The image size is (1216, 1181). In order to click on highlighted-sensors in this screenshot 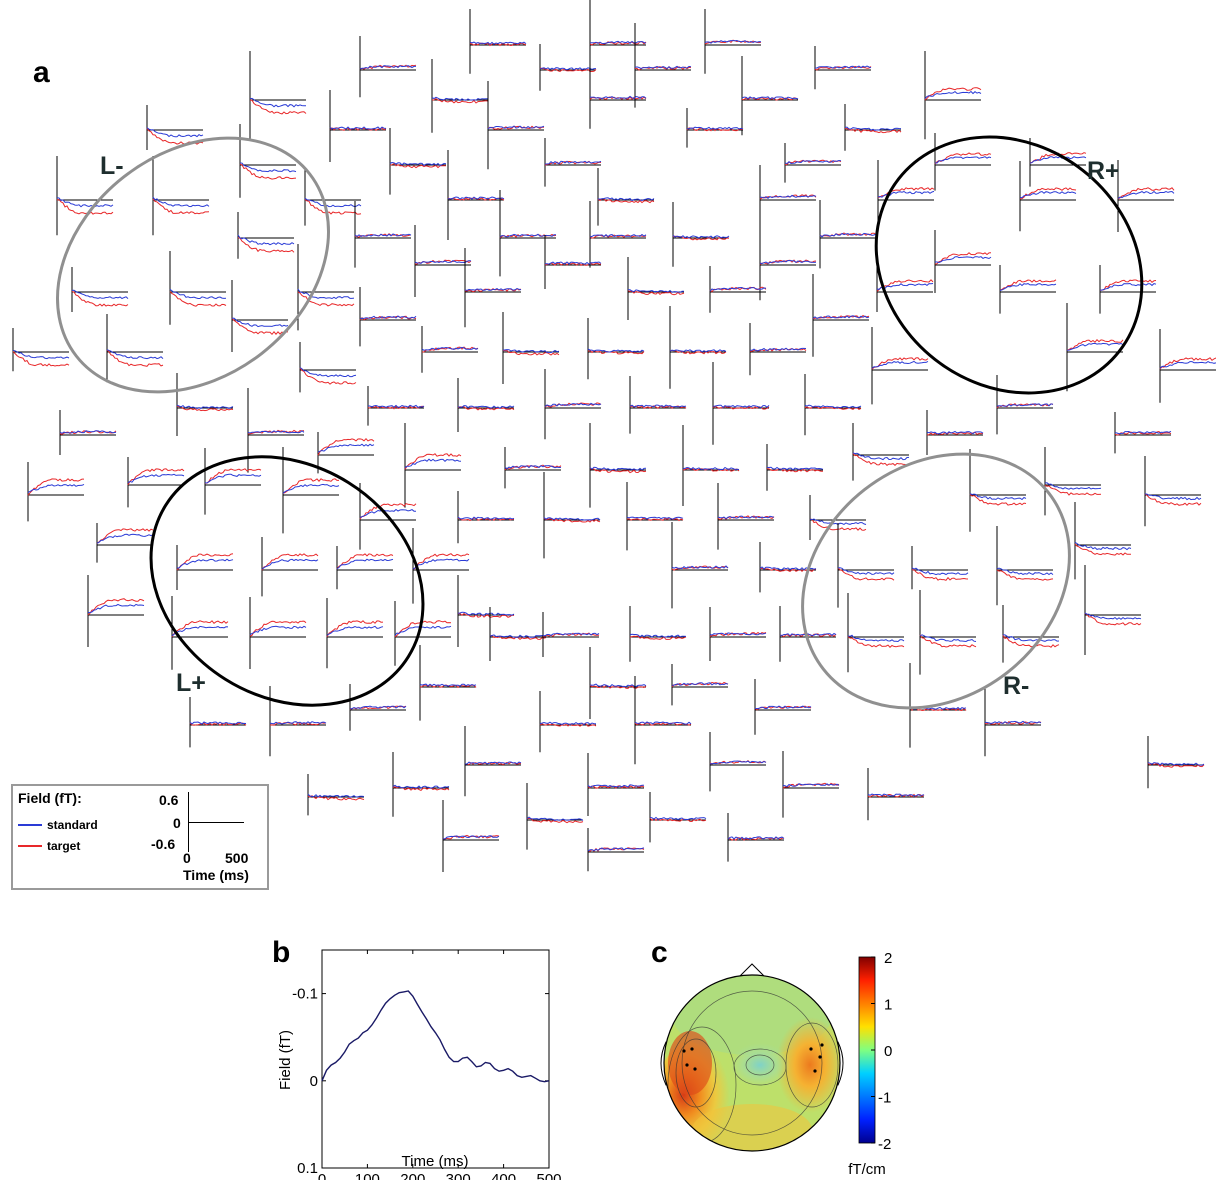, I will do `click(753, 1058)`.